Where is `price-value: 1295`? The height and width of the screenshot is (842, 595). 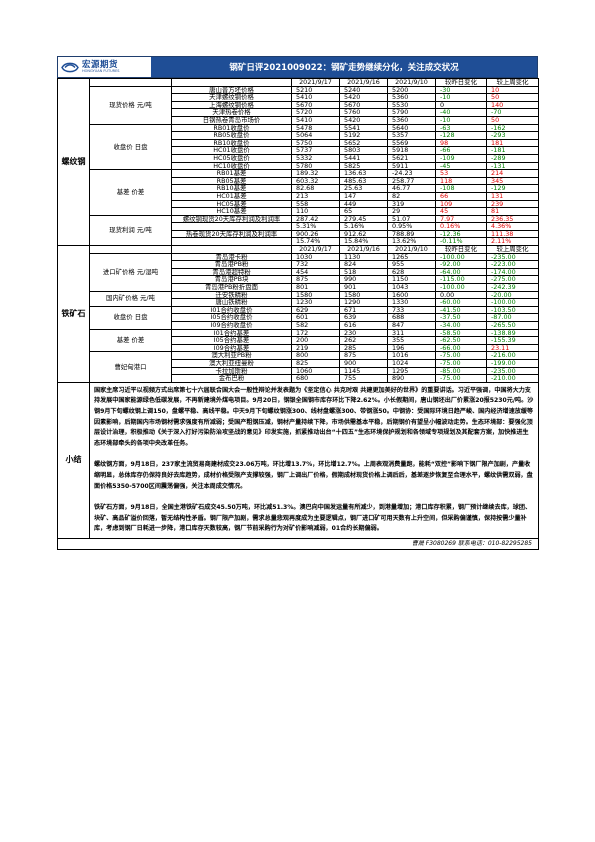
price-value: 1295 is located at coordinates (411, 371).